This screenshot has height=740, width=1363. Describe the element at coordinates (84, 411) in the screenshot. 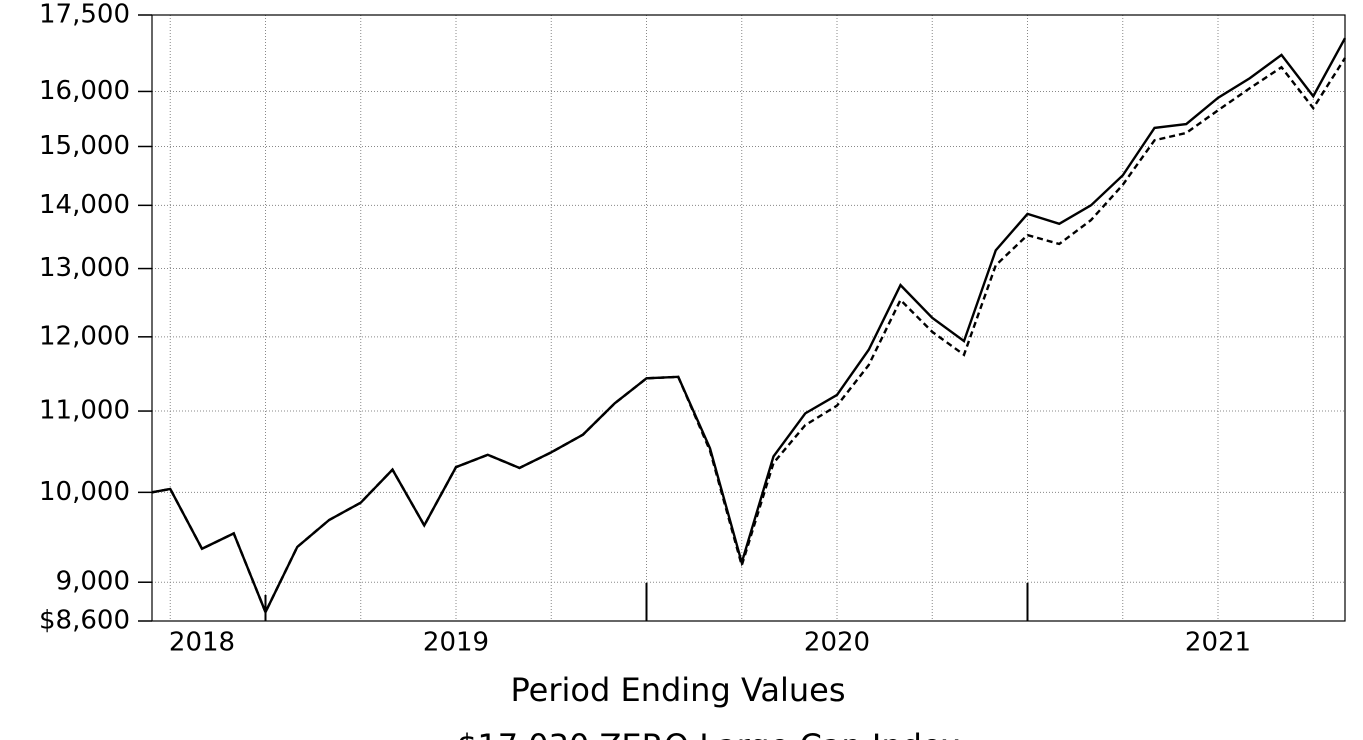

I see `y-tick-label: 11,000` at that location.